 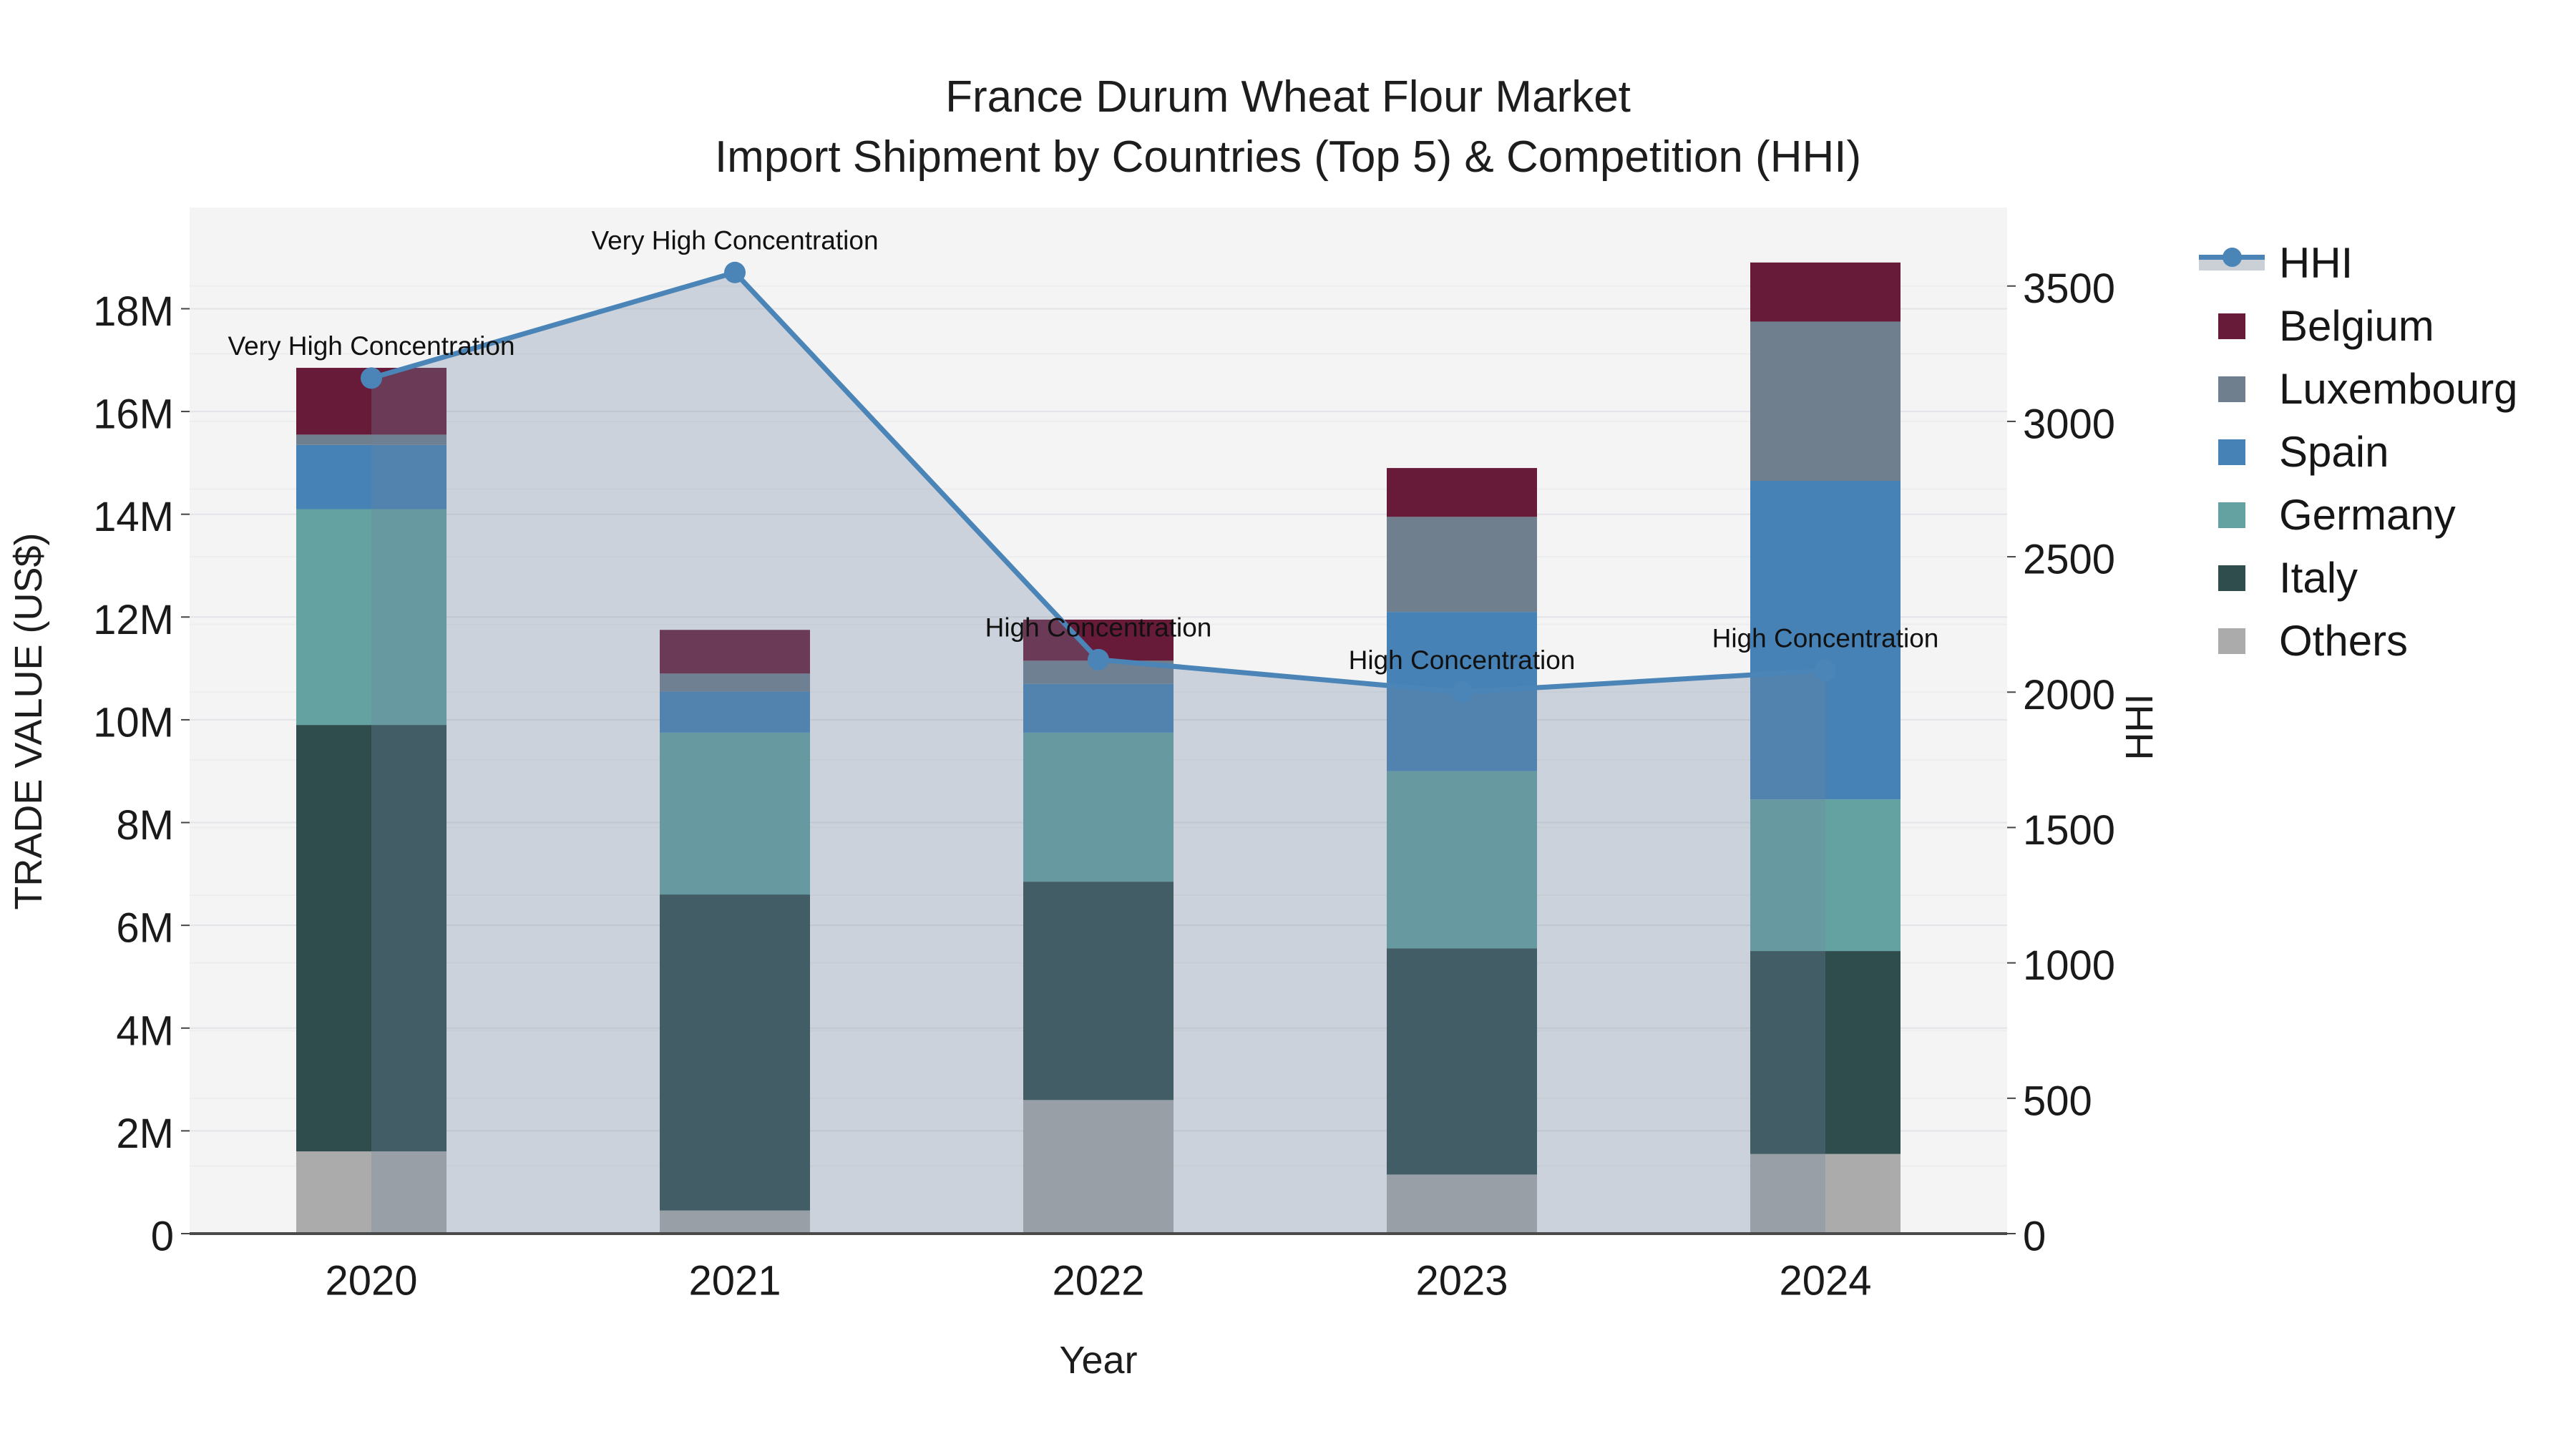 What do you see at coordinates (1462, 492) in the screenshot?
I see `bar-segment-belgium-2023` at bounding box center [1462, 492].